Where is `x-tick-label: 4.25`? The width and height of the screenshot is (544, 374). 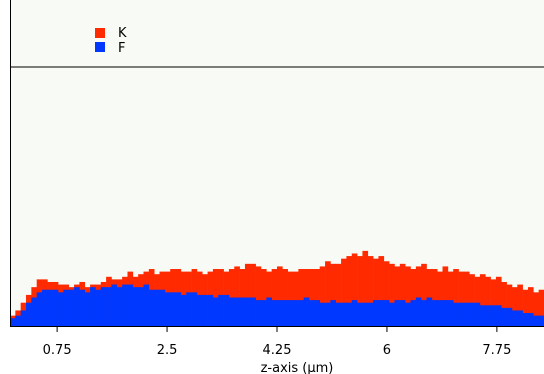 x-tick-label: 4.25 is located at coordinates (277, 350).